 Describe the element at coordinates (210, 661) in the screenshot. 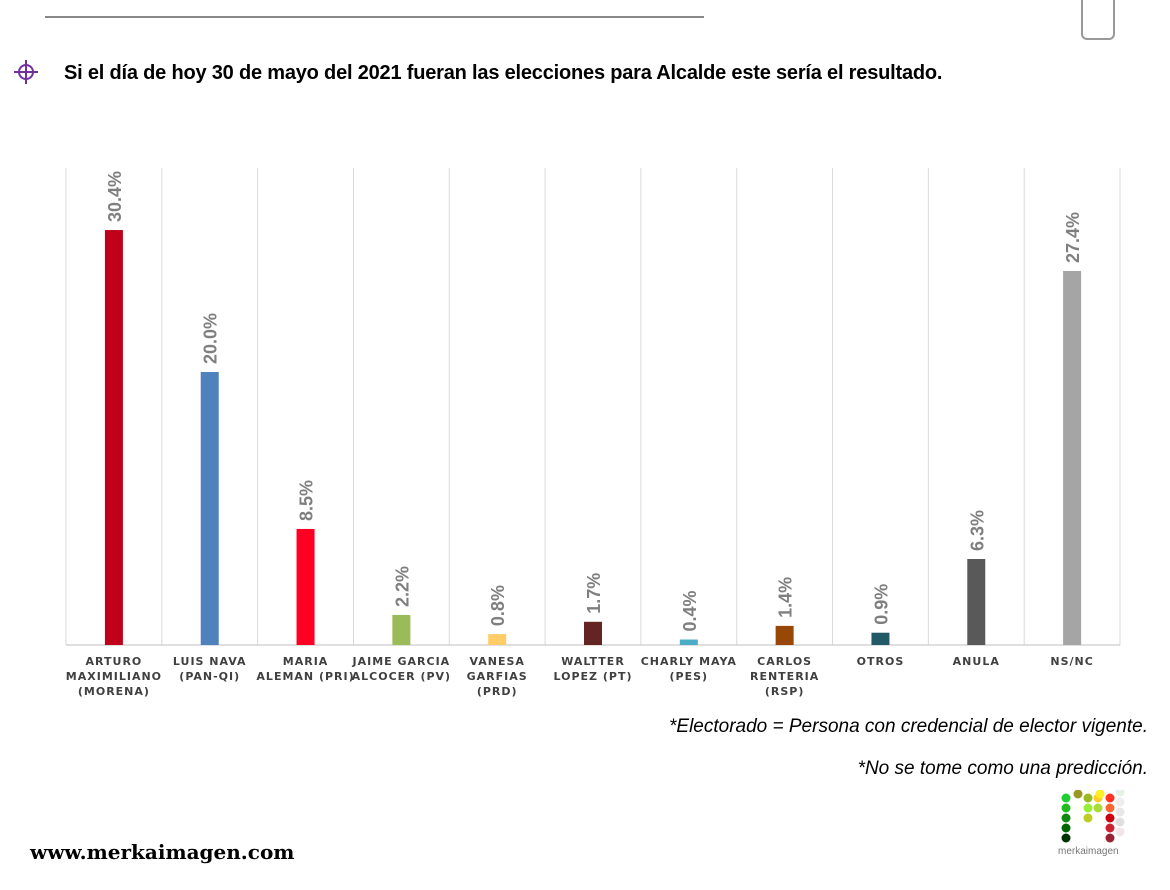

I see `category-label: LUIS NAVA` at that location.